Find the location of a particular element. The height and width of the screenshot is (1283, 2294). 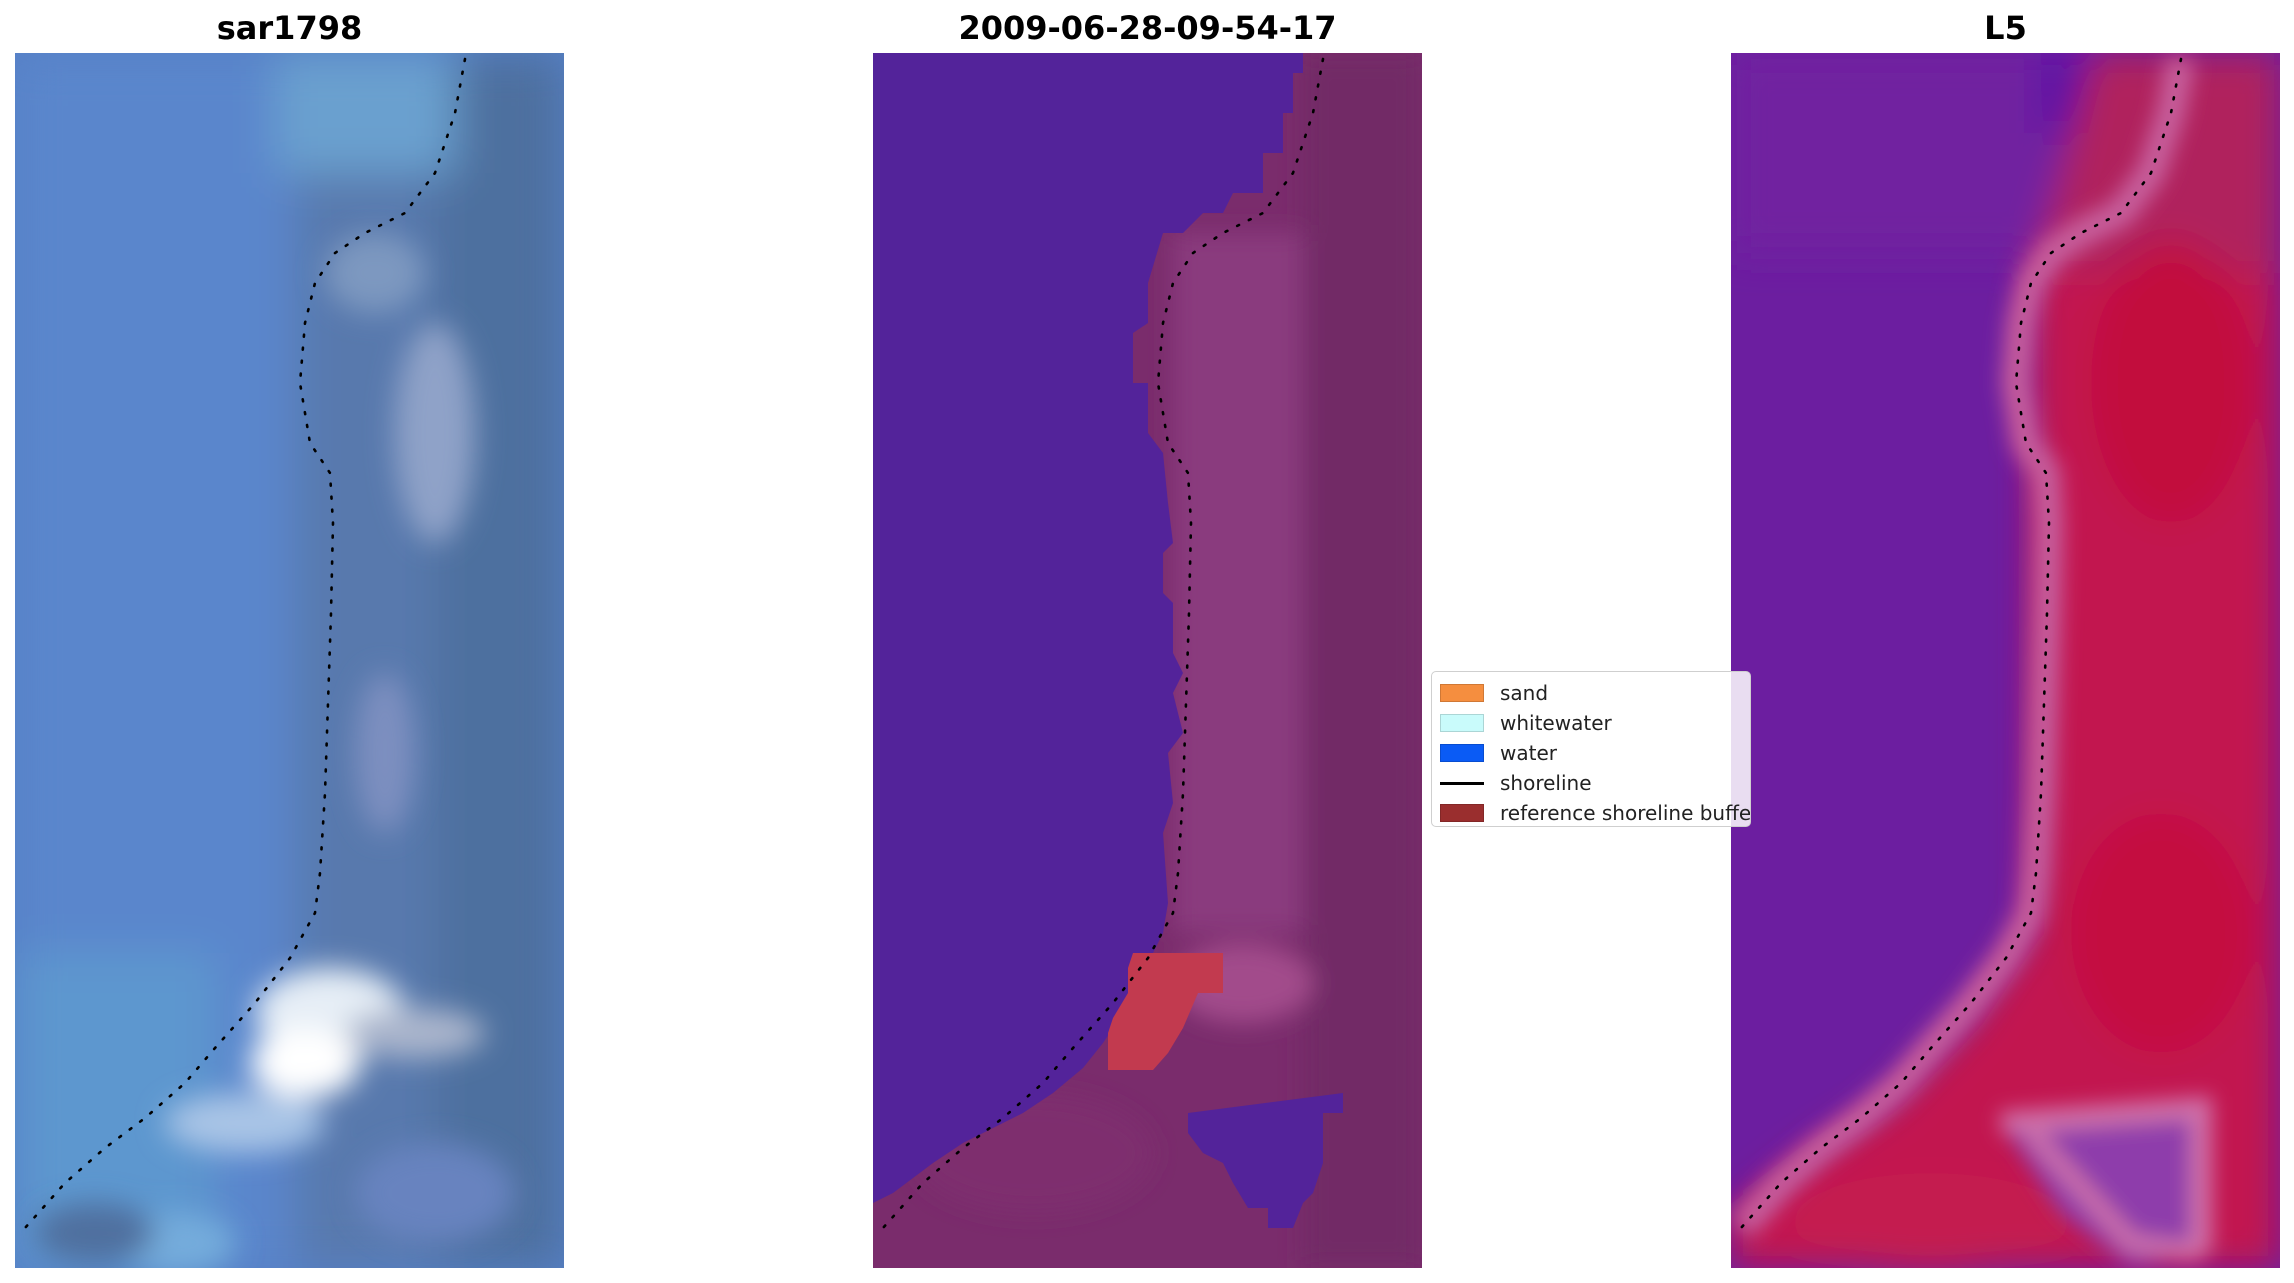

shoreline-line-icon is located at coordinates (1462, 783).